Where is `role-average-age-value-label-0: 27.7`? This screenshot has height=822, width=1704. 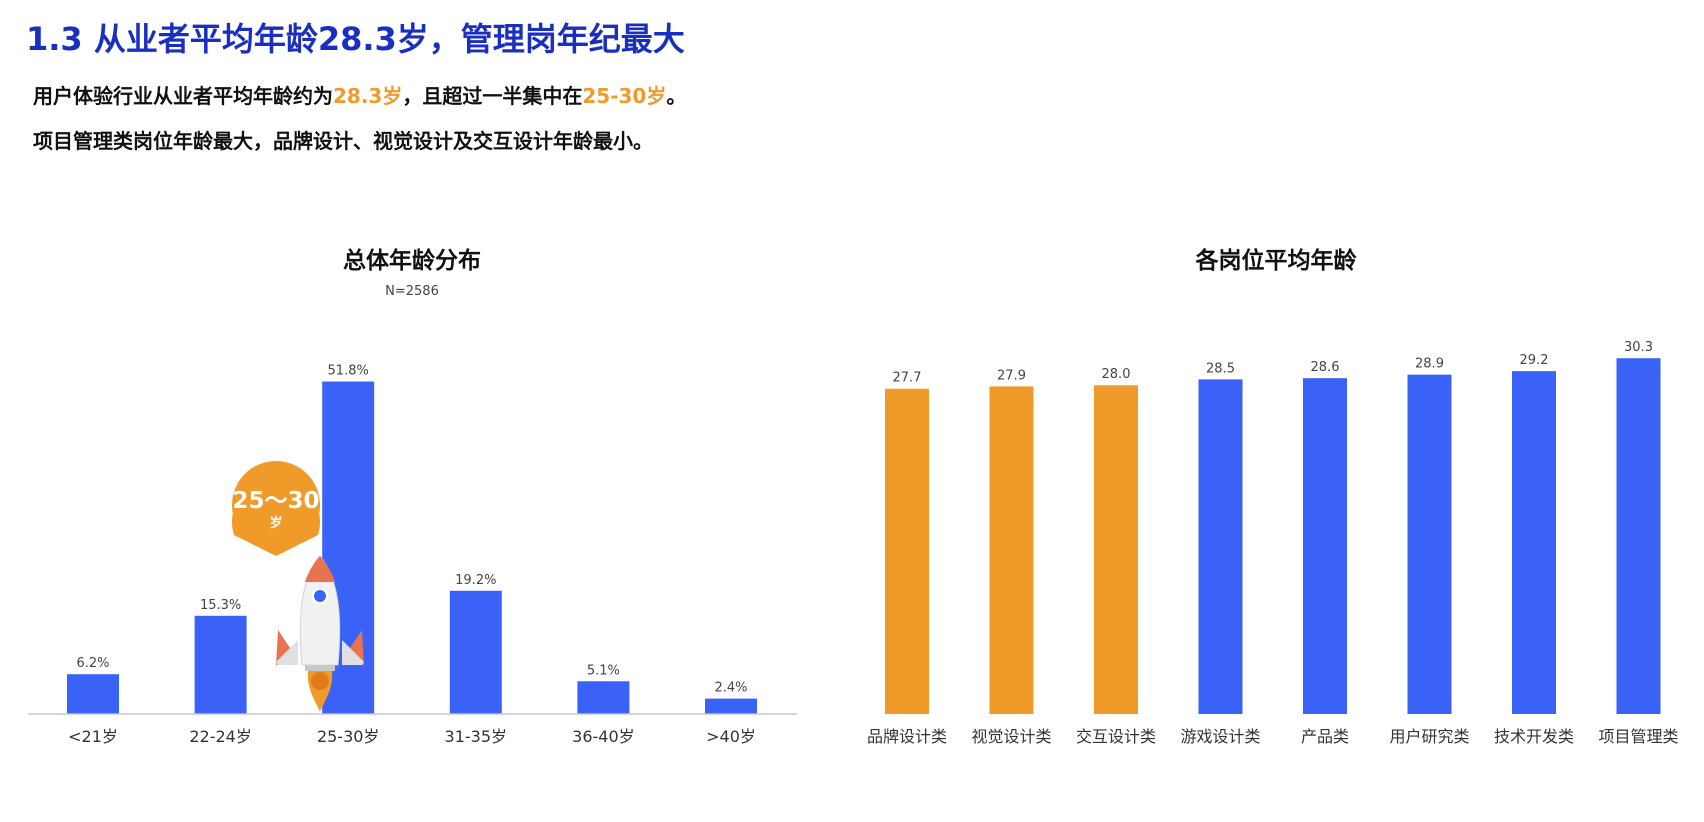 role-average-age-value-label-0: 27.7 is located at coordinates (907, 378).